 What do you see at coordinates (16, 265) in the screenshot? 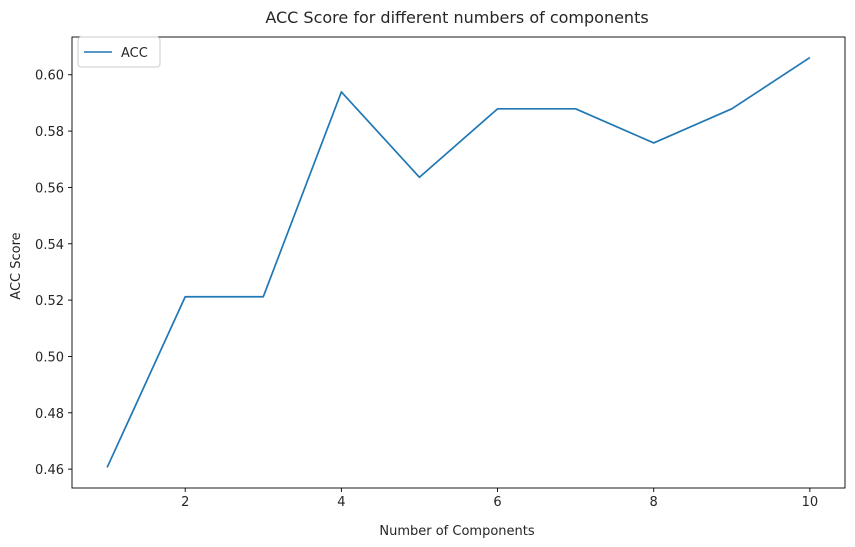
I see `y-axis-label: ACC Score` at bounding box center [16, 265].